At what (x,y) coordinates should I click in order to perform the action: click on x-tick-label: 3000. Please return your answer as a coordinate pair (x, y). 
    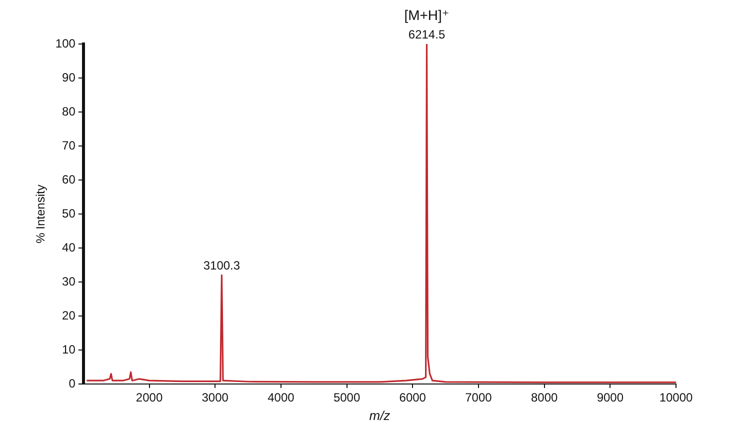
    Looking at the image, I should click on (215, 397).